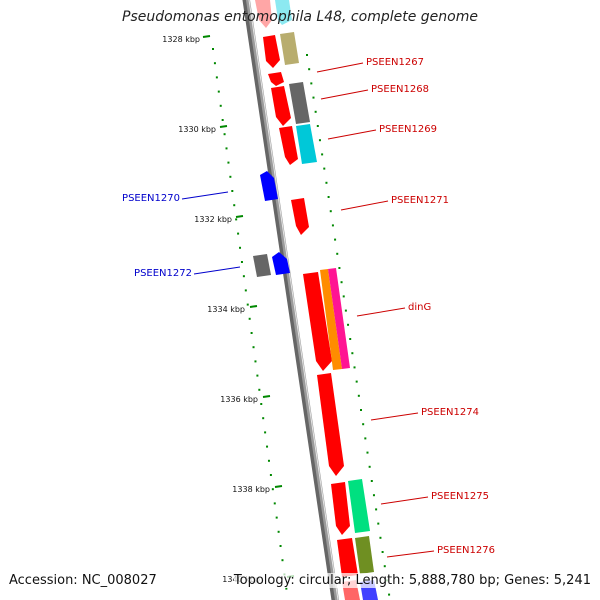 The image size is (600, 600). Describe the element at coordinates (151, 198) in the screenshot. I see `gene-label-pseen1270: PSEEN1270` at that location.